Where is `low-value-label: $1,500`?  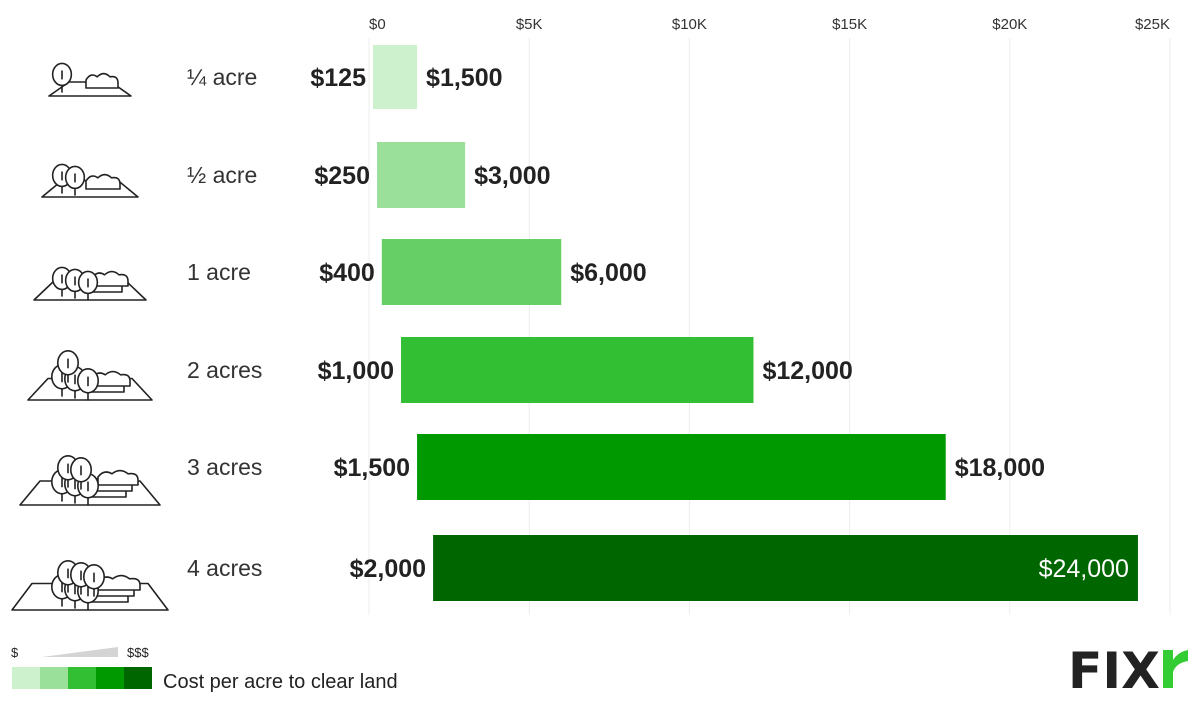 low-value-label: $1,500 is located at coordinates (372, 468).